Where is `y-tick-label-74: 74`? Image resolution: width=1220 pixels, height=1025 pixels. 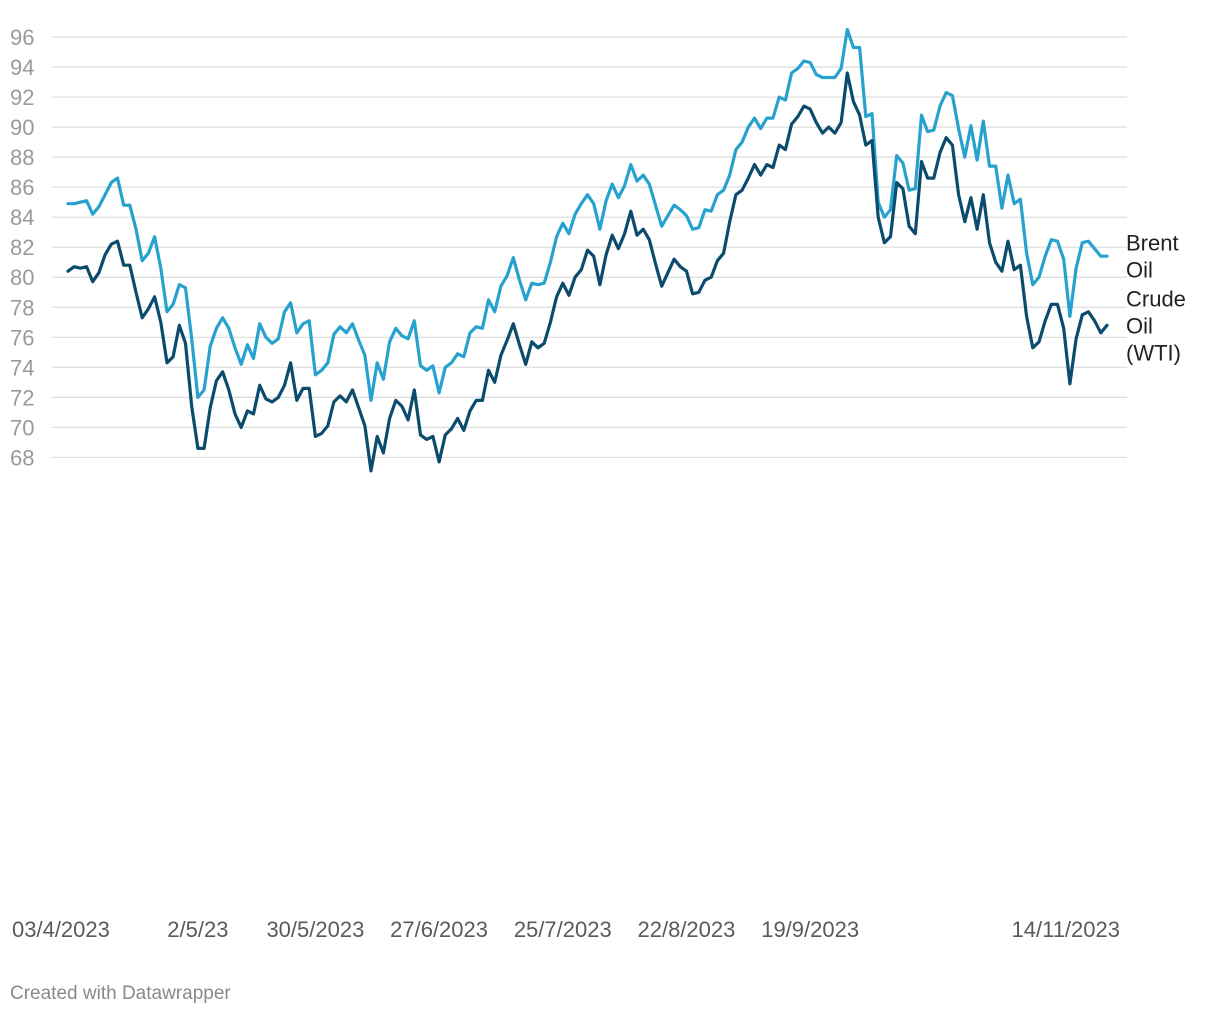 y-tick-label-74: 74 is located at coordinates (22, 367).